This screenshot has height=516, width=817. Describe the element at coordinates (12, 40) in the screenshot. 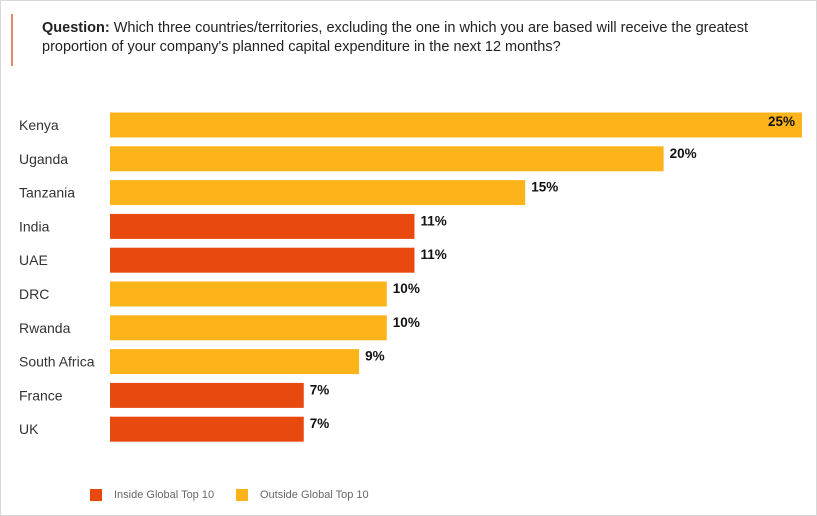

I see `accent-line` at that location.